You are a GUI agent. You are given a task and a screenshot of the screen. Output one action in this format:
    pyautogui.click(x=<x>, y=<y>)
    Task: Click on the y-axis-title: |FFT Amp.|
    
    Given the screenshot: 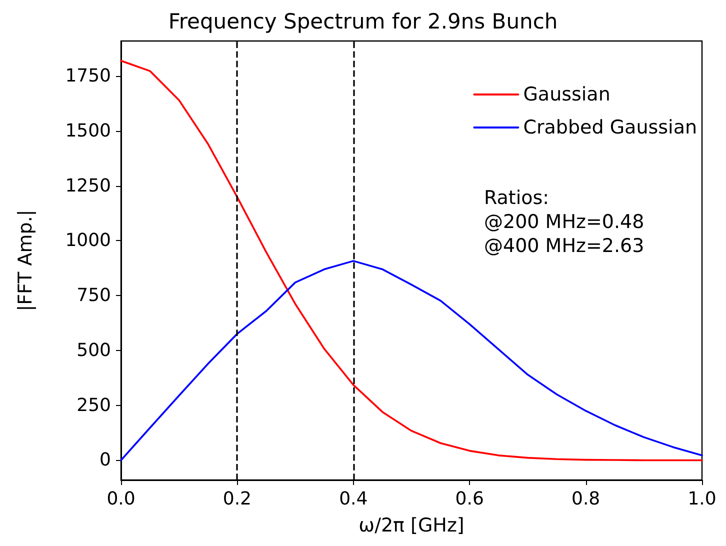 What is the action you would take?
    pyautogui.click(x=25, y=261)
    